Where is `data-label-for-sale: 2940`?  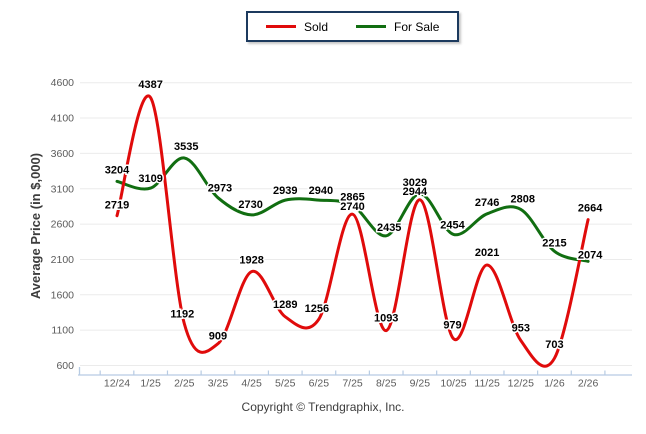
data-label-for-sale: 2940 is located at coordinates (321, 191).